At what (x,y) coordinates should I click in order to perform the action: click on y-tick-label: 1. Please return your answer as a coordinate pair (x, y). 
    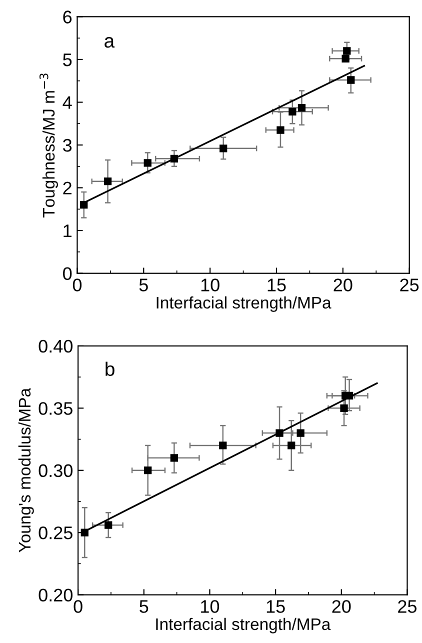
    Looking at the image, I should click on (68, 231).